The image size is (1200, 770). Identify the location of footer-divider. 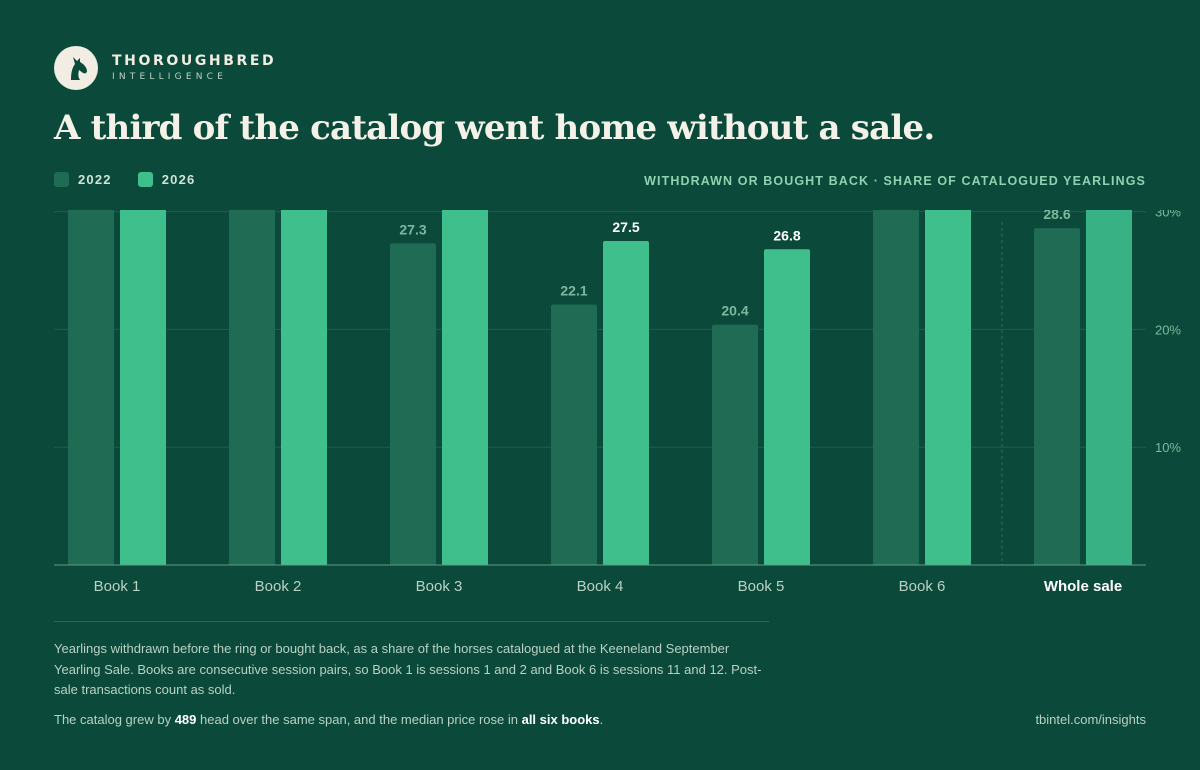
(411, 621).